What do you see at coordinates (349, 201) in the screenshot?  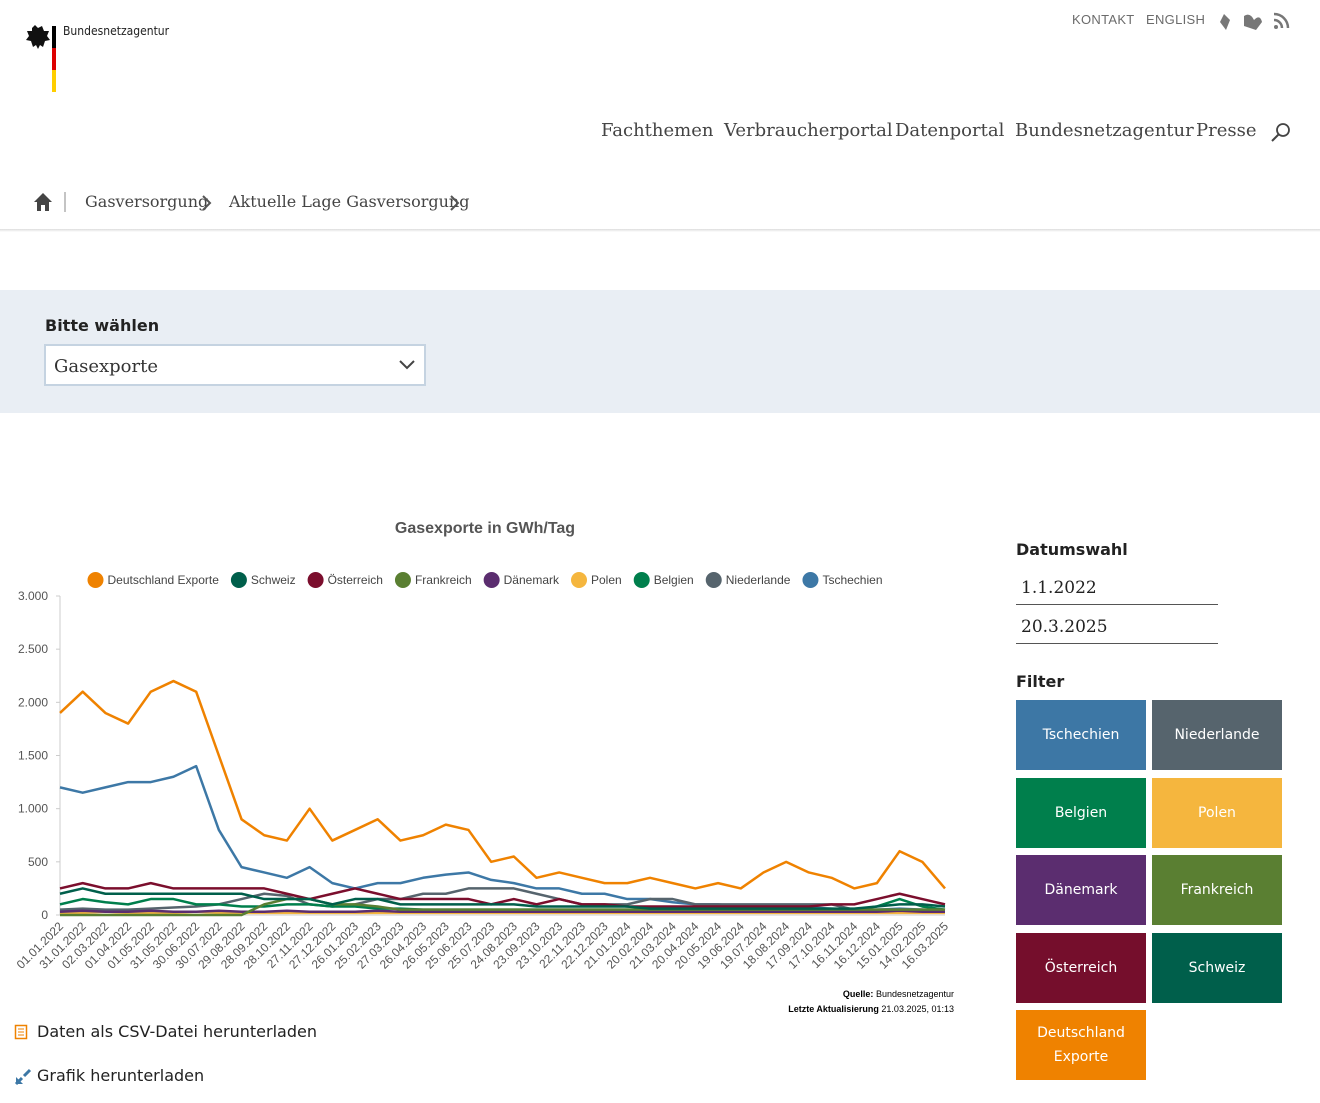 I see `breadcrumb-item: Aktuelle Lage Gasversorgung` at bounding box center [349, 201].